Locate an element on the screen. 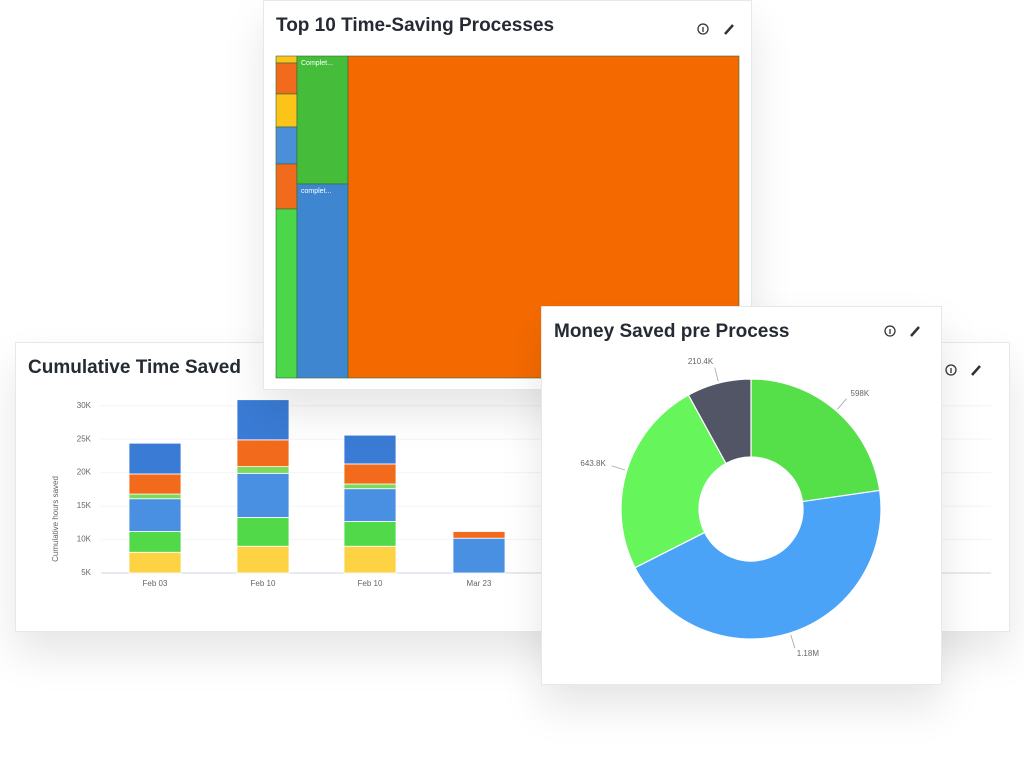 This screenshot has height=757, width=1024. x-tick-label: Mar 23 is located at coordinates (479, 583).